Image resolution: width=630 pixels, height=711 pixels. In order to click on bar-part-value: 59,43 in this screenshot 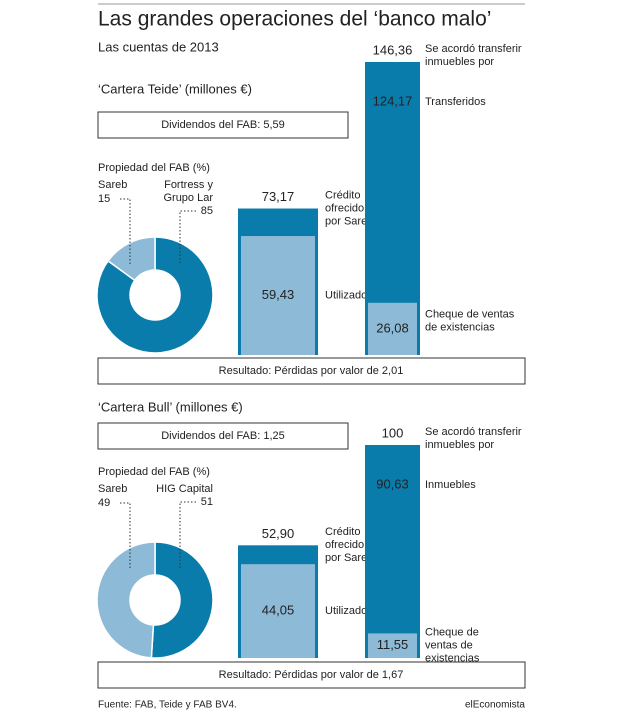, I will do `click(278, 294)`.